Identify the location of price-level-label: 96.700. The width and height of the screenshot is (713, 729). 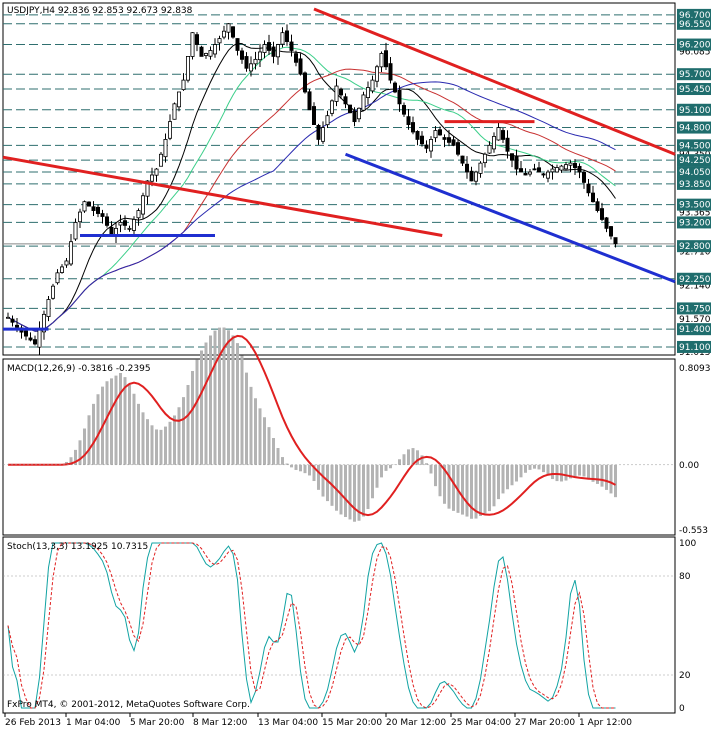
(695, 16).